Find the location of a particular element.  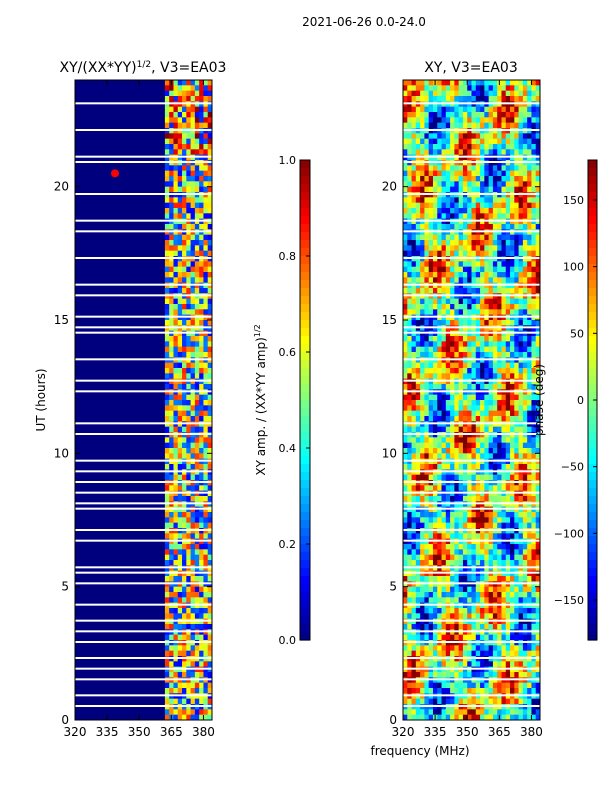

amplitude-colorbar-segment is located at coordinates (305, 492).